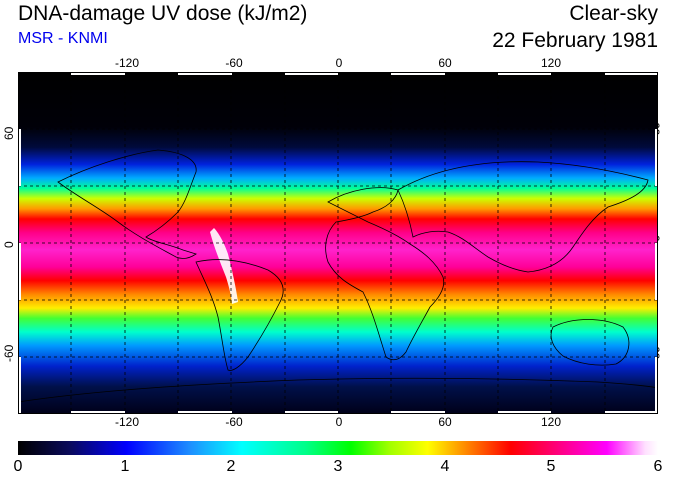 This screenshot has height=480, width=678. I want to click on colorbar-label: 0, so click(18, 466).